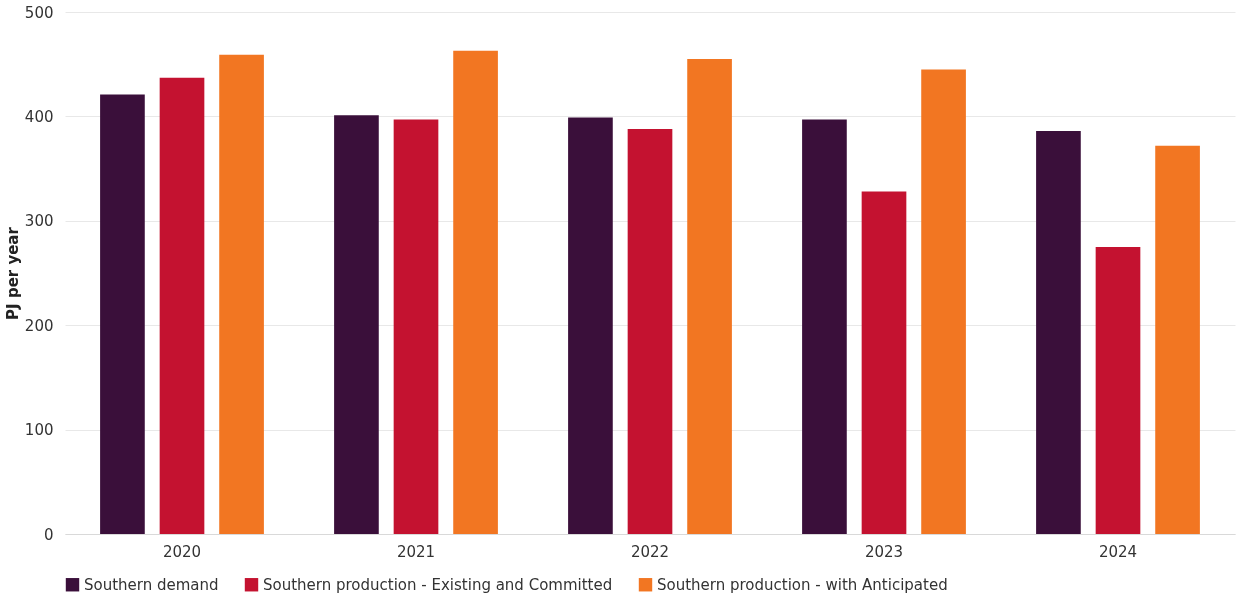 The height and width of the screenshot is (603, 1248). Describe the element at coordinates (39, 12) in the screenshot. I see `y-tick-label: 500` at that location.